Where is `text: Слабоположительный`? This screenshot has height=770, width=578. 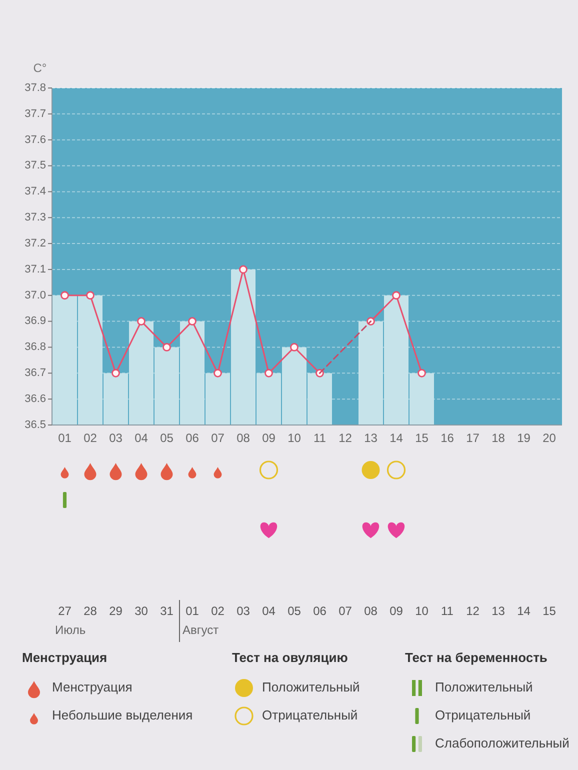 text: Слабоположительный is located at coordinates (502, 742).